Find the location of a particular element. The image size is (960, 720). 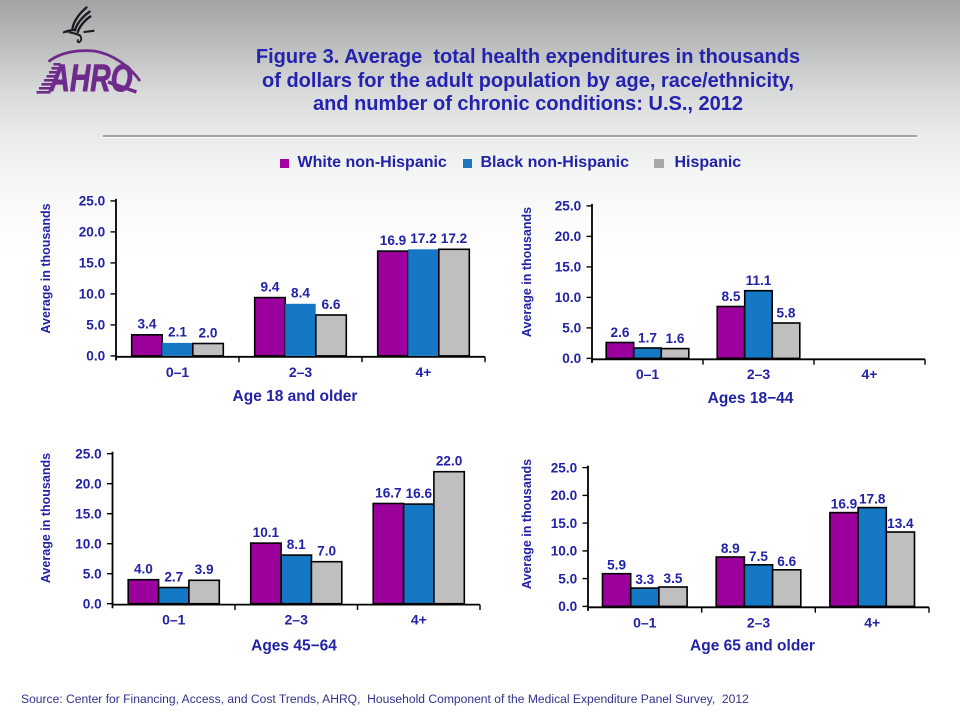

svg-text: 2.7 is located at coordinates (173, 576).